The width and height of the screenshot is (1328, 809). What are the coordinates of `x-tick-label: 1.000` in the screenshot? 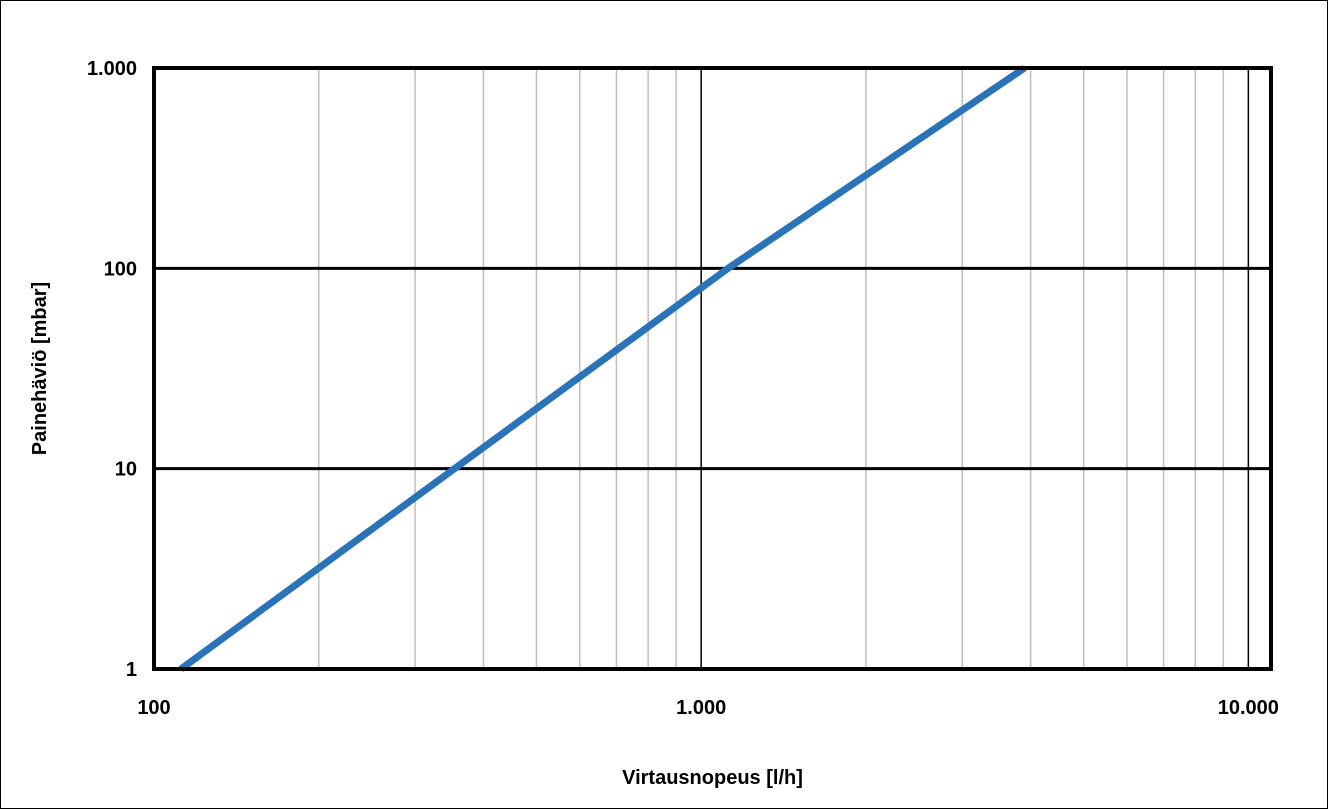 It's located at (701, 708).